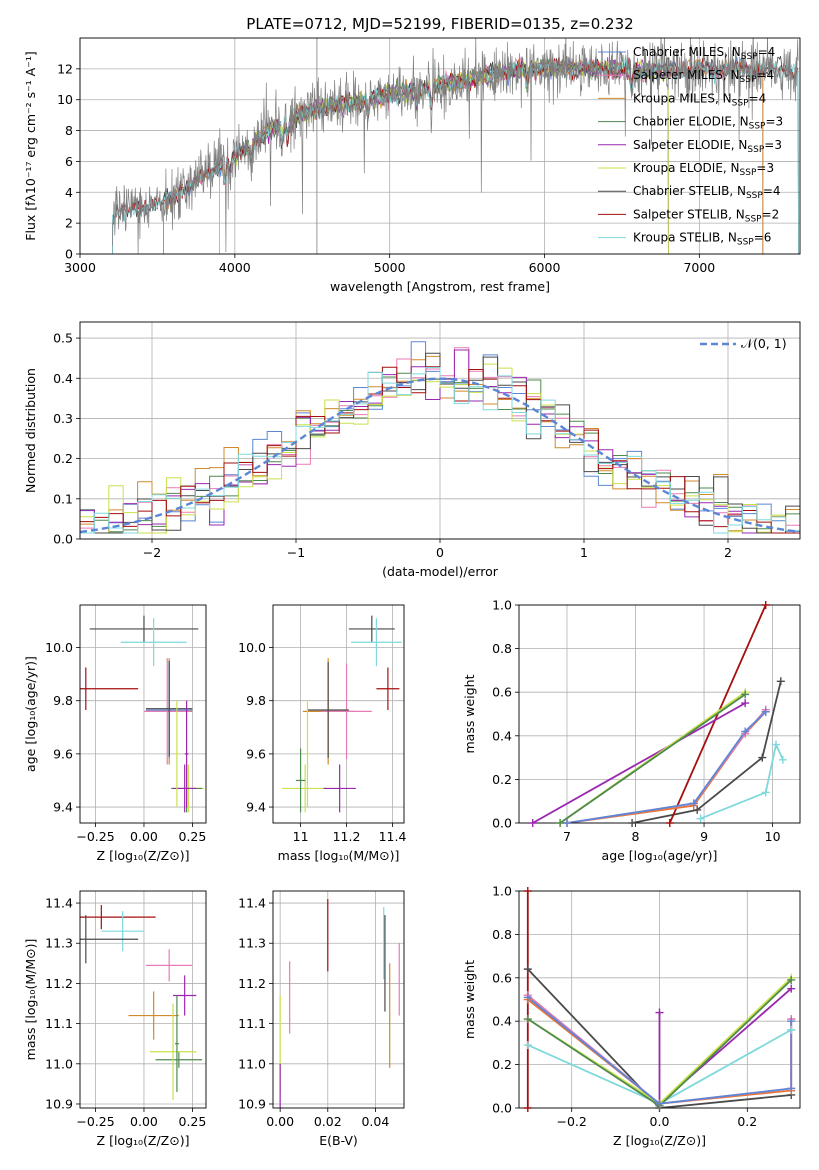 The height and width of the screenshot is (1170, 819). Describe the element at coordinates (65, 99) in the screenshot. I see `y-tick-label: 10` at that location.